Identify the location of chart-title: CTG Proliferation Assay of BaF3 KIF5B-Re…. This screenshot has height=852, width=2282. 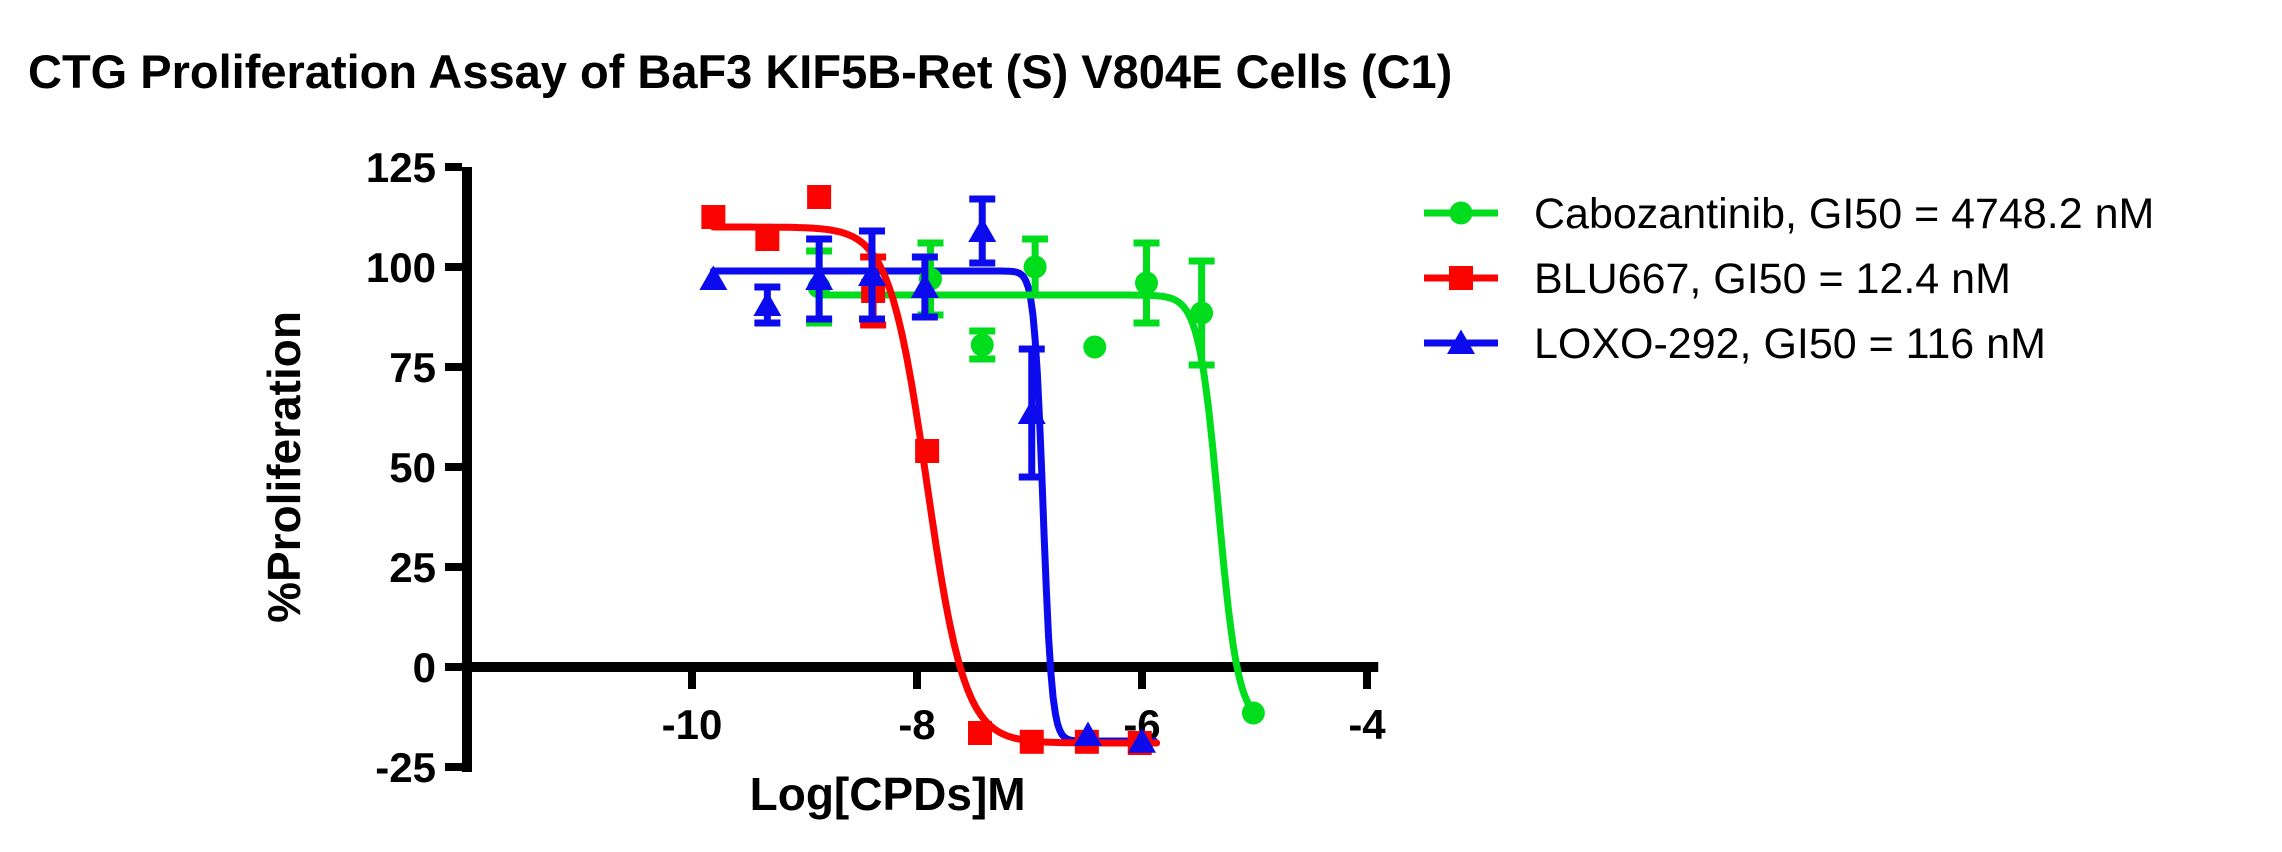
(740, 71).